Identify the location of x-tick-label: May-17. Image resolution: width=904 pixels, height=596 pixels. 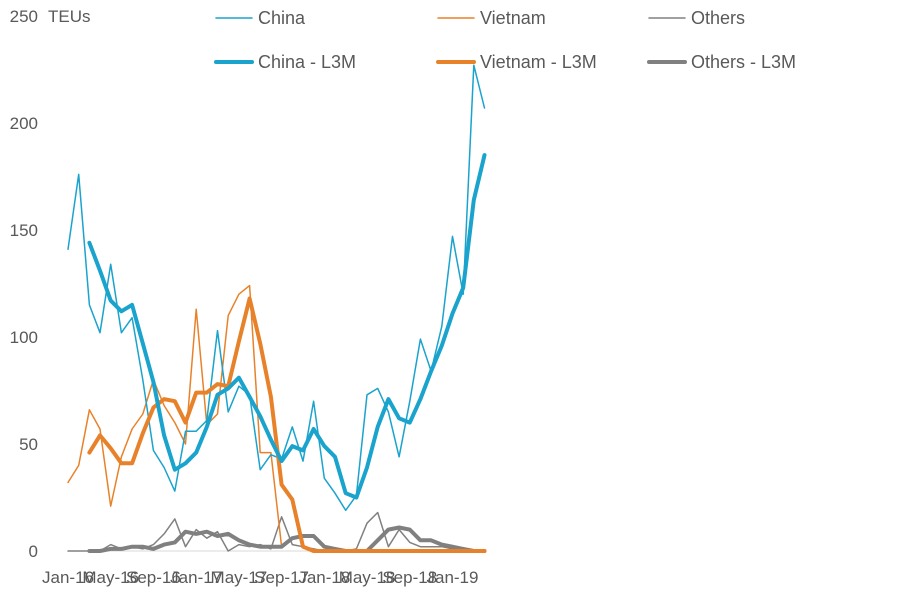
(239, 577).